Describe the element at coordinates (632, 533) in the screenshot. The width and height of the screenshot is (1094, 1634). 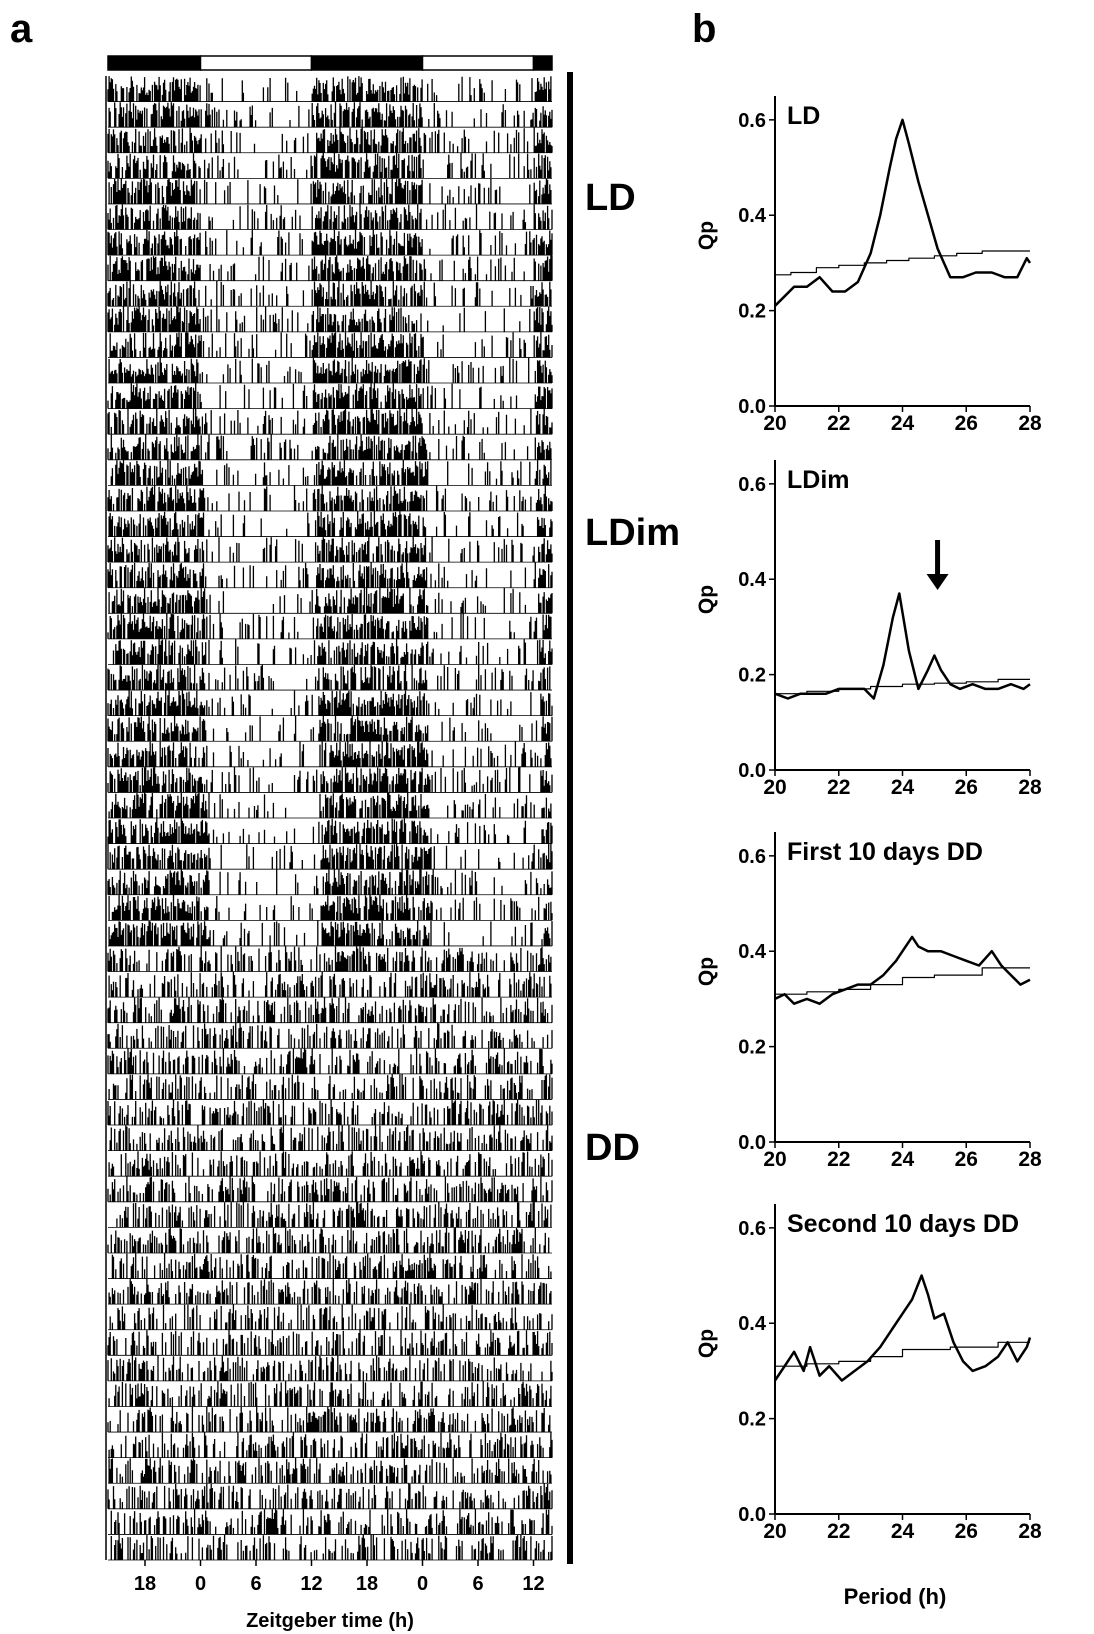
I see `phase-label: LDim` at that location.